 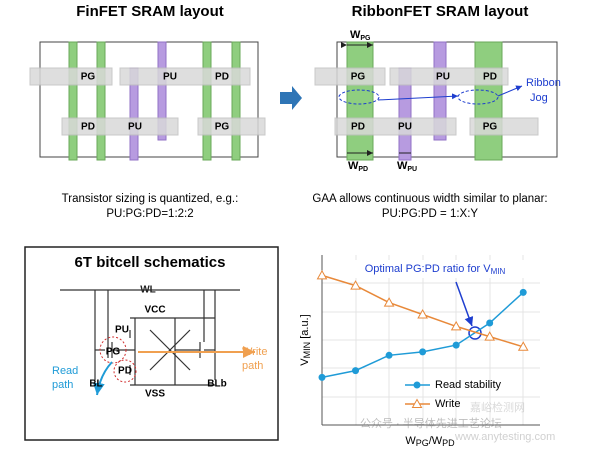 I want to click on watermark: 公众号 · 半导体先进工艺论坛 嘉峪检测网 www.anytesting.com, so click(x=457, y=421).